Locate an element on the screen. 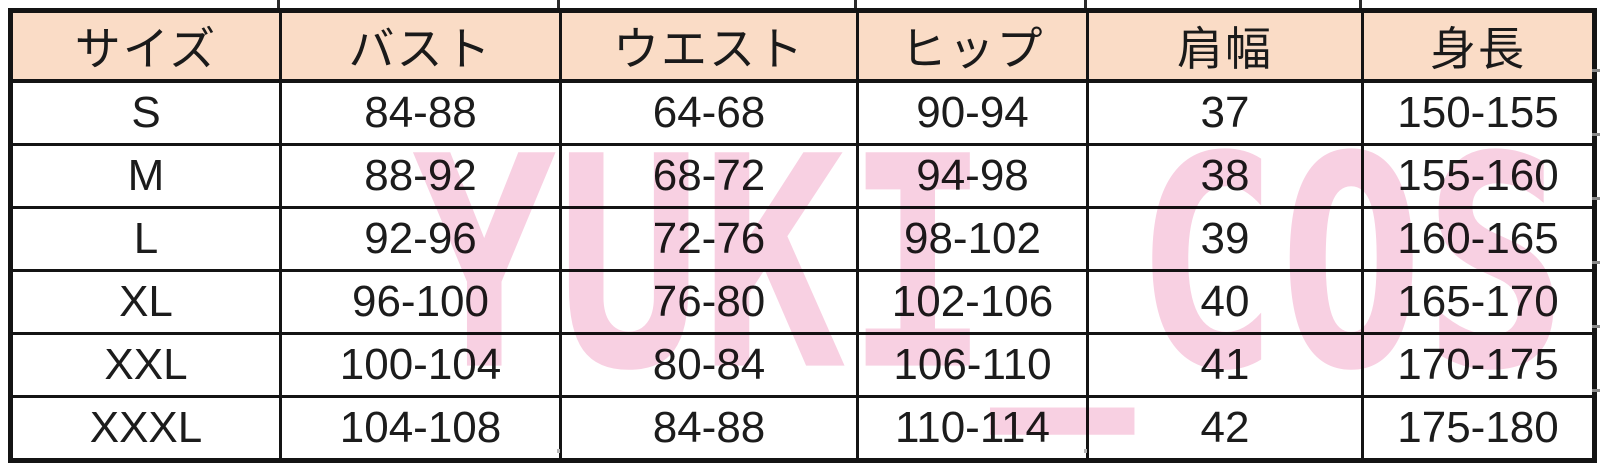  size-label: XL is located at coordinates (145, 302).